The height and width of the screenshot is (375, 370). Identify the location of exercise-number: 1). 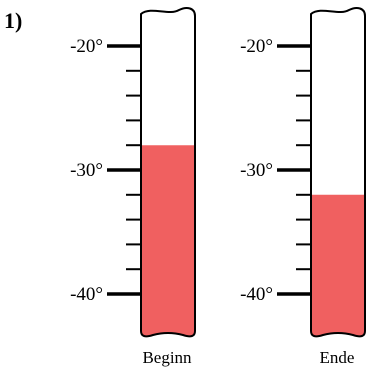
(13, 20).